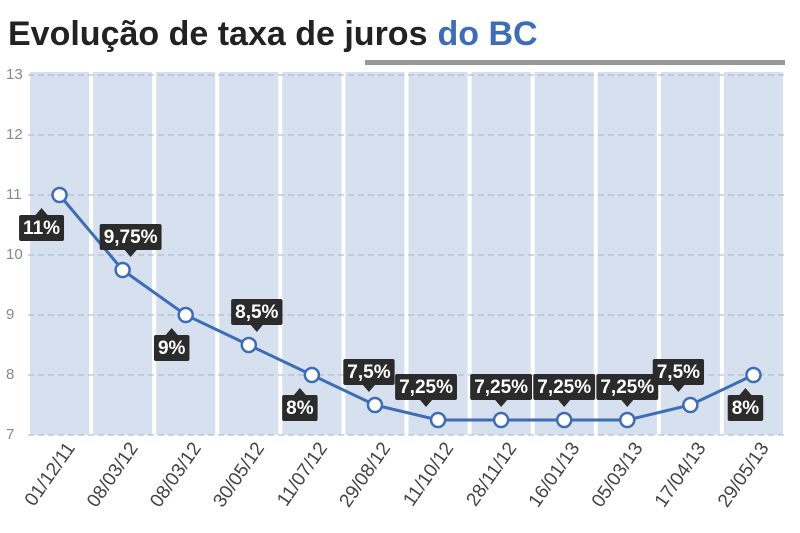  Describe the element at coordinates (618, 475) in the screenshot. I see `x-tick-label: 05/03/13` at that location.